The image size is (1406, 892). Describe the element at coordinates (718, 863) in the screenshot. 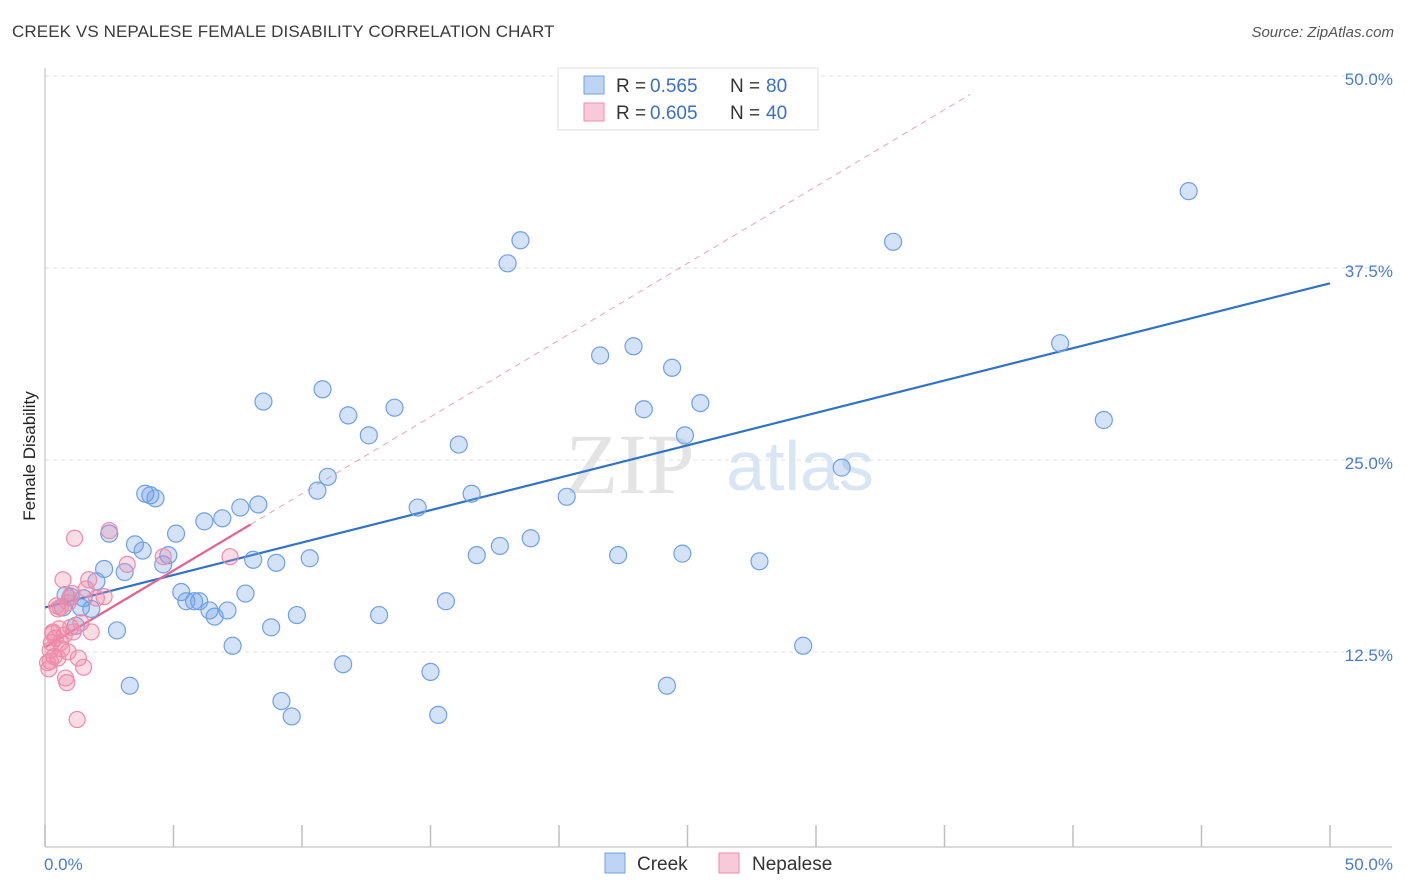

I see `bottom-legend: Creek Nepalese` at that location.